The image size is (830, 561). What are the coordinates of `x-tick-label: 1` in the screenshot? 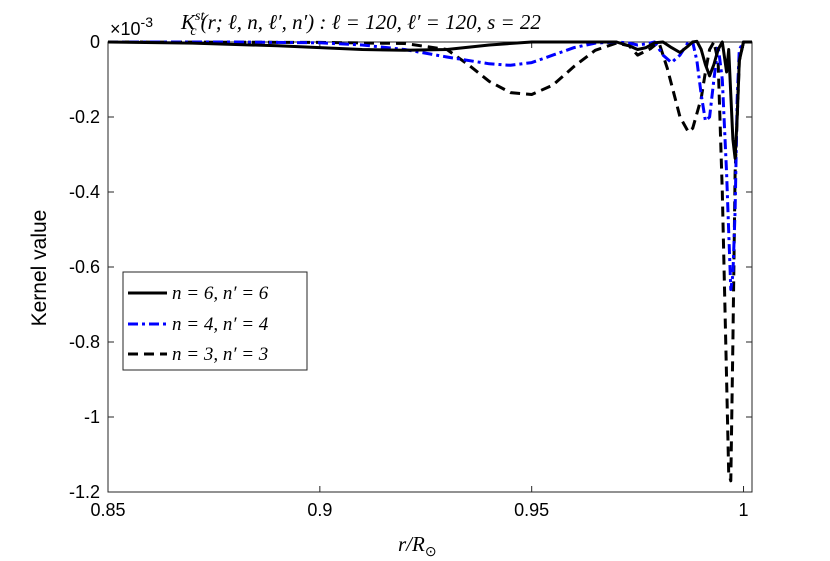 It's located at (744, 510).